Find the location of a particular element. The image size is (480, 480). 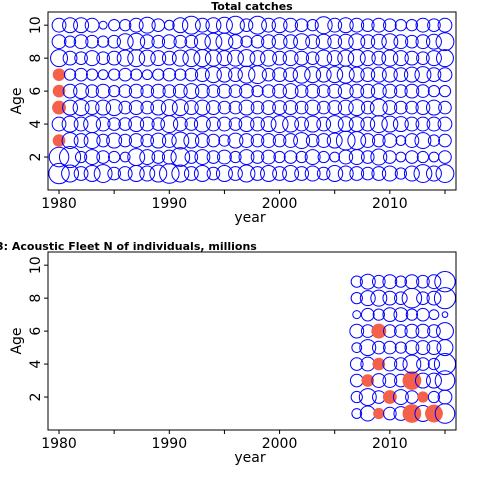

x-tick-label: 2000 is located at coordinates (280, 444).